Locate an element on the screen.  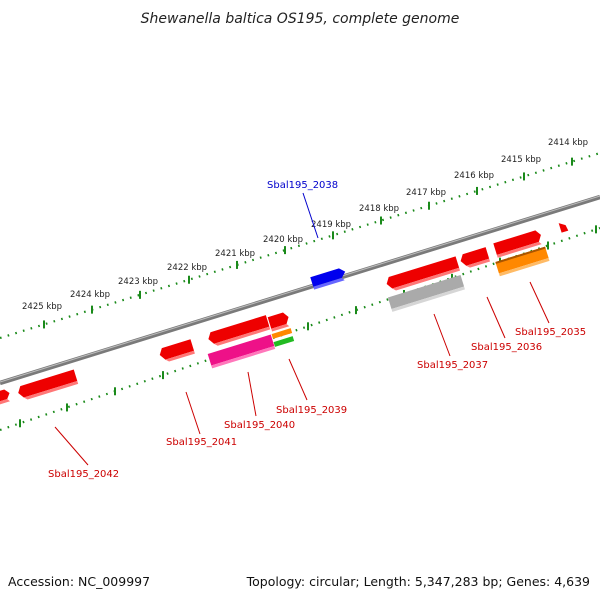
gene-arrow-2039-green is located at coordinates (284, 341).